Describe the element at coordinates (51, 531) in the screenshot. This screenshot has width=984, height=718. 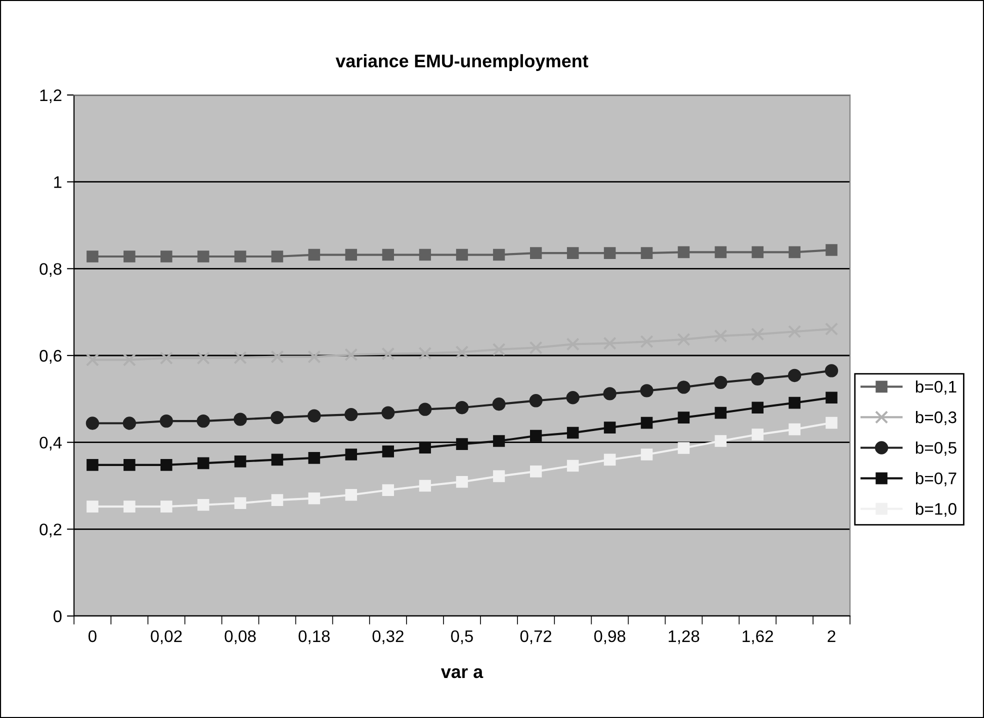
I see `y-tick-label: 0,2` at that location.